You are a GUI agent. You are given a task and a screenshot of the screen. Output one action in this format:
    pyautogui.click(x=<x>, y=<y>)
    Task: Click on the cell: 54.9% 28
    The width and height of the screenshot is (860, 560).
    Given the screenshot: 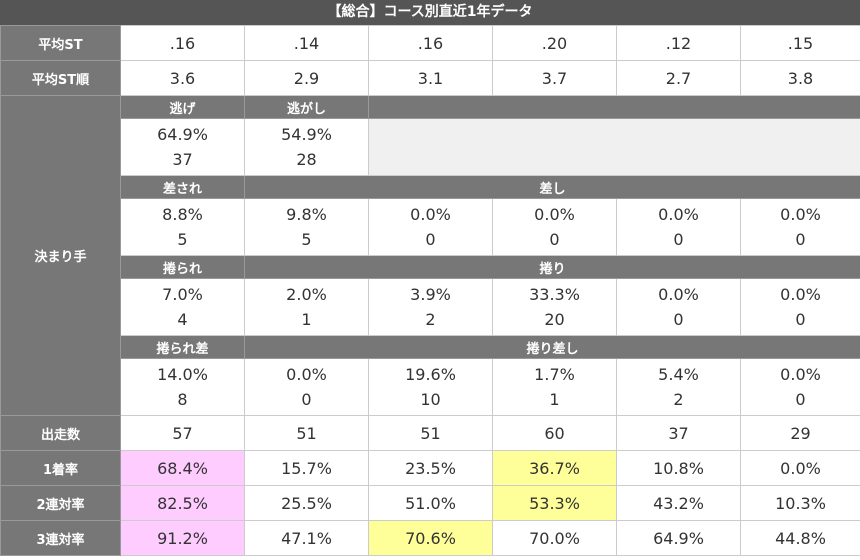 What is the action you would take?
    pyautogui.click(x=306, y=147)
    